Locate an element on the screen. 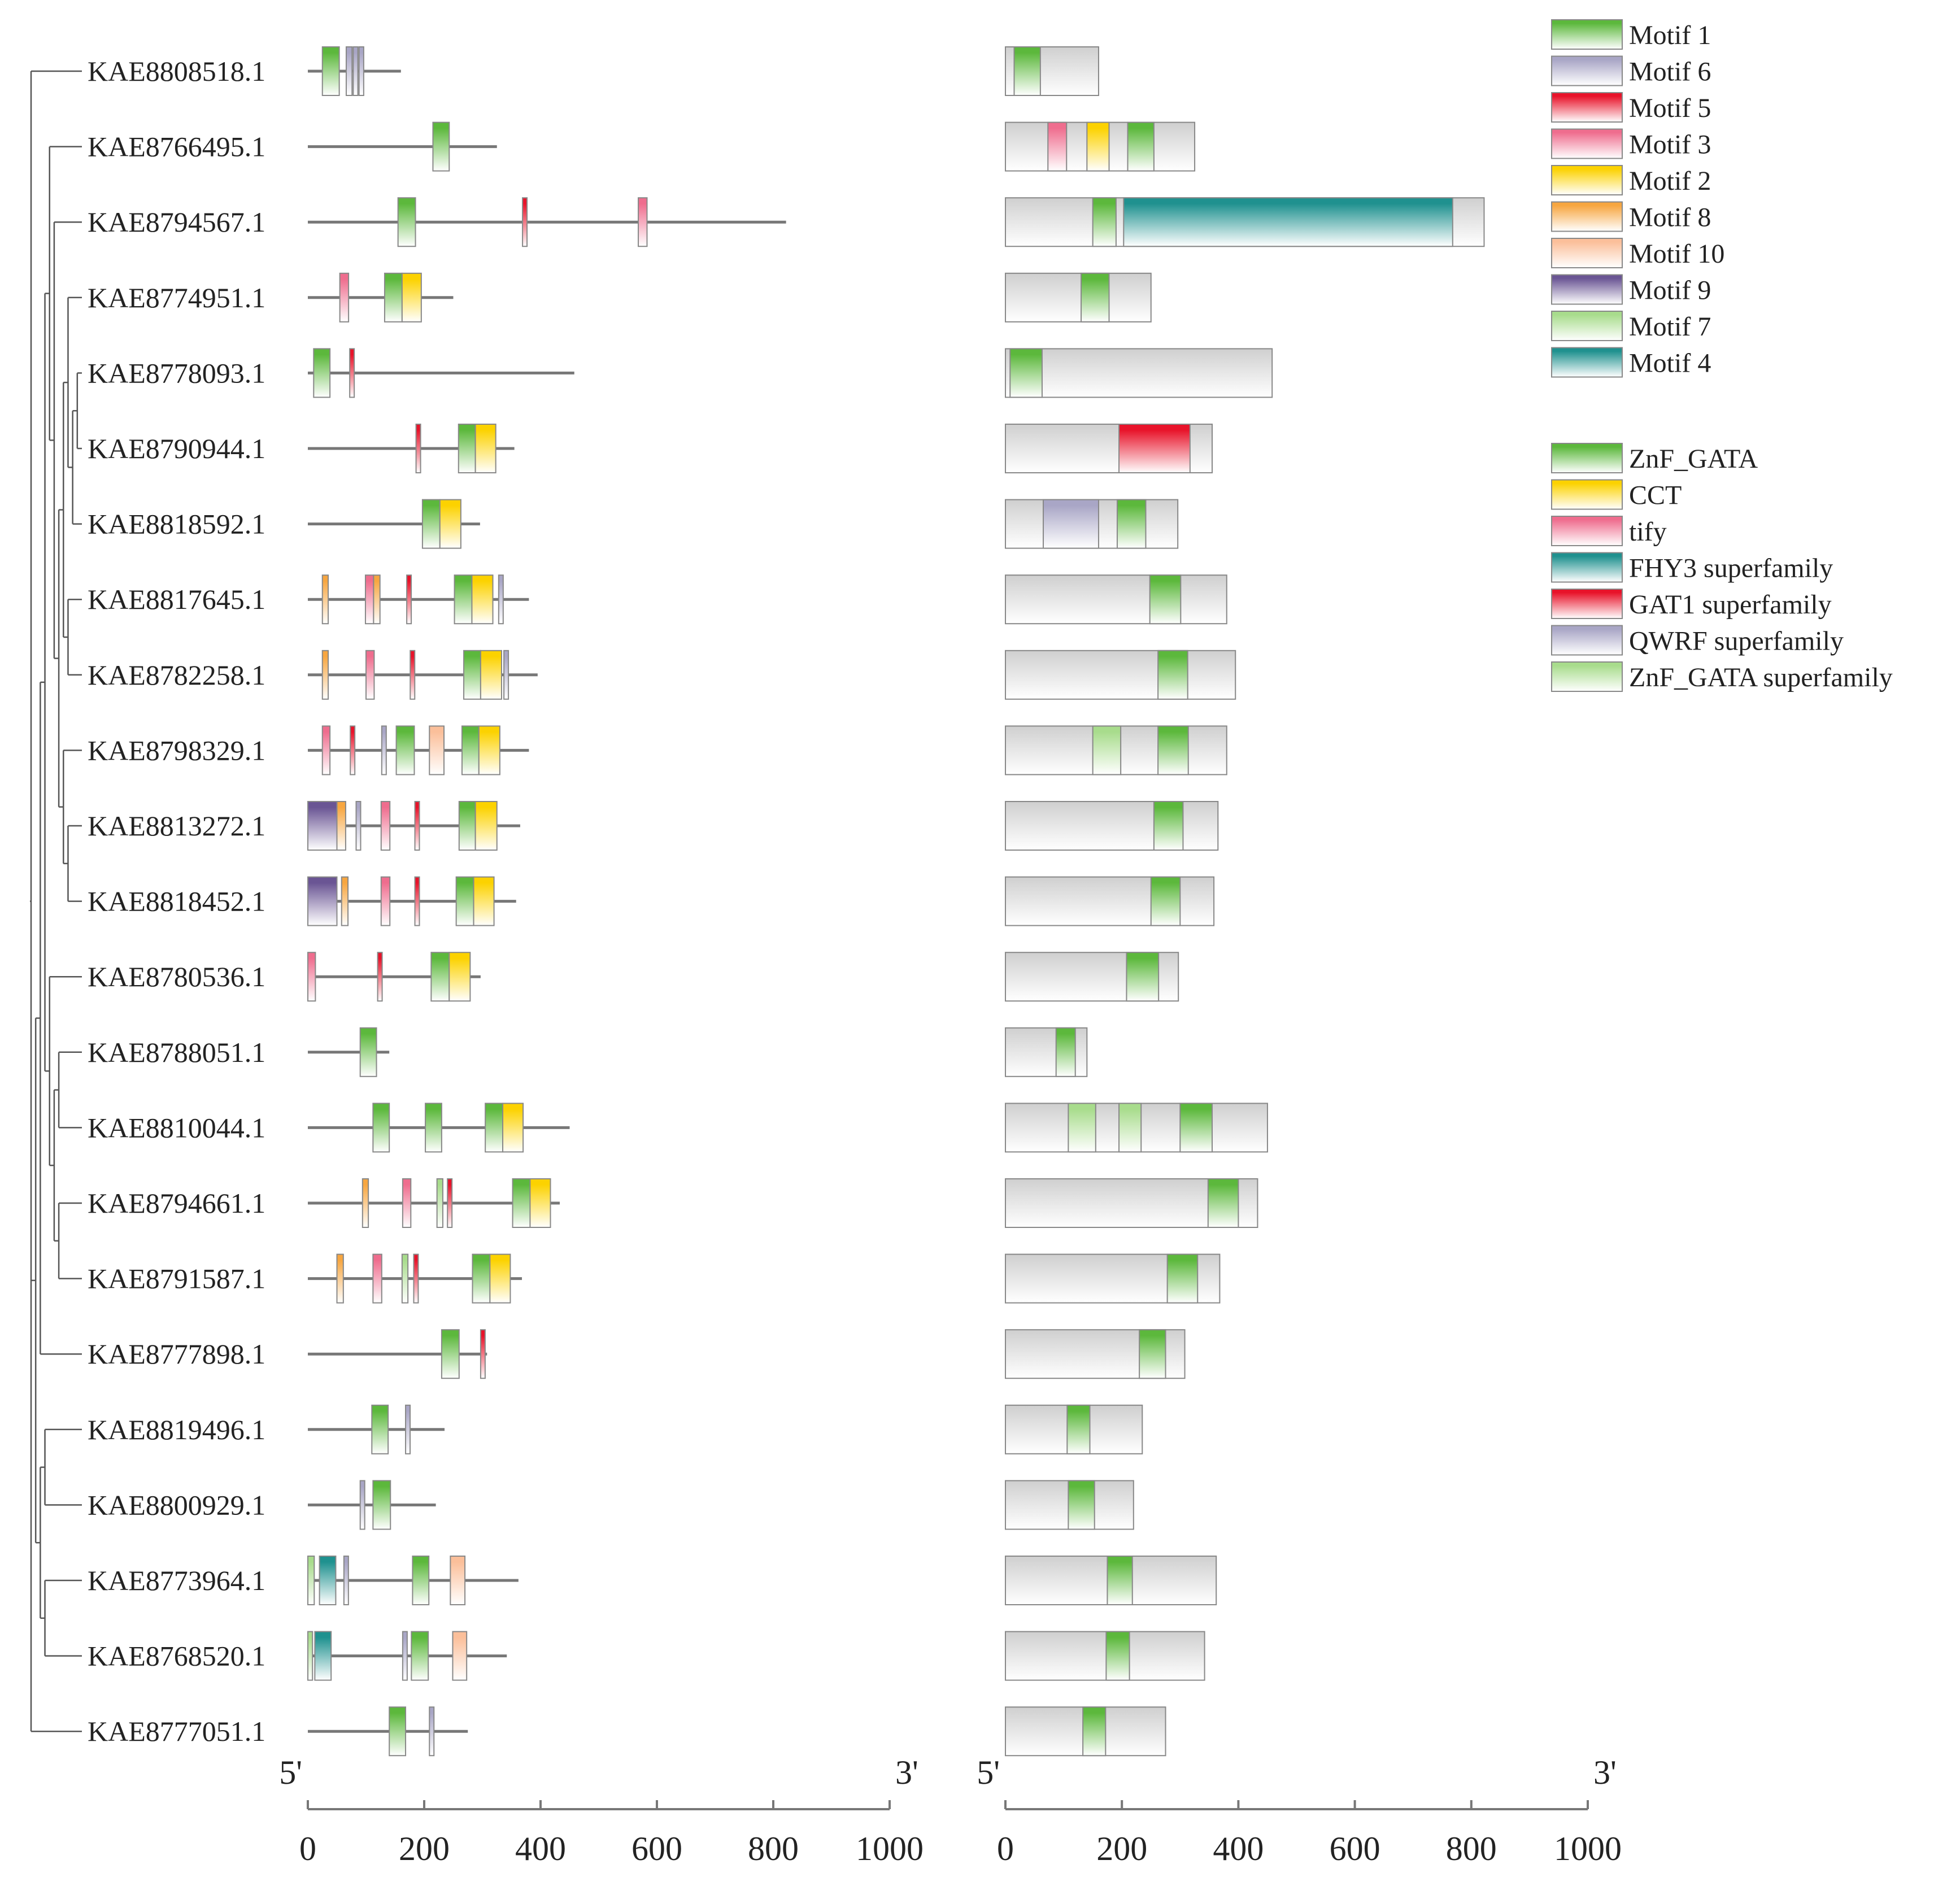 The height and width of the screenshot is (1886, 1960). axis-tick-label: 800 is located at coordinates (1471, 1848).